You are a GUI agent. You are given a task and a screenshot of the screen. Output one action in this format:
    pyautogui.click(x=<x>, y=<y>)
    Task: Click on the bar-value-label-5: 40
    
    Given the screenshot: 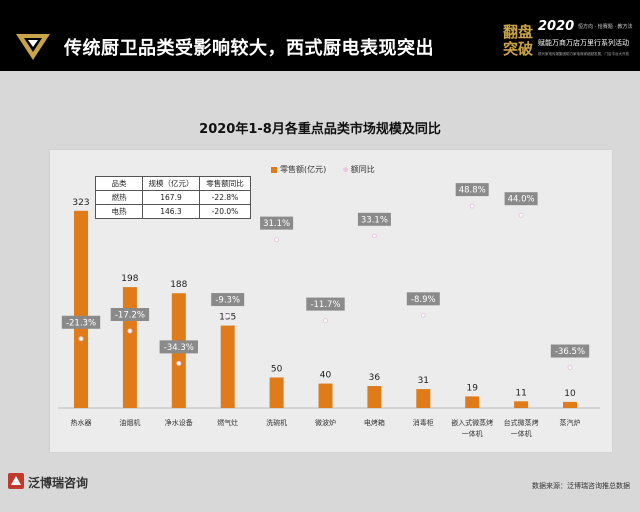 What is the action you would take?
    pyautogui.click(x=326, y=376)
    